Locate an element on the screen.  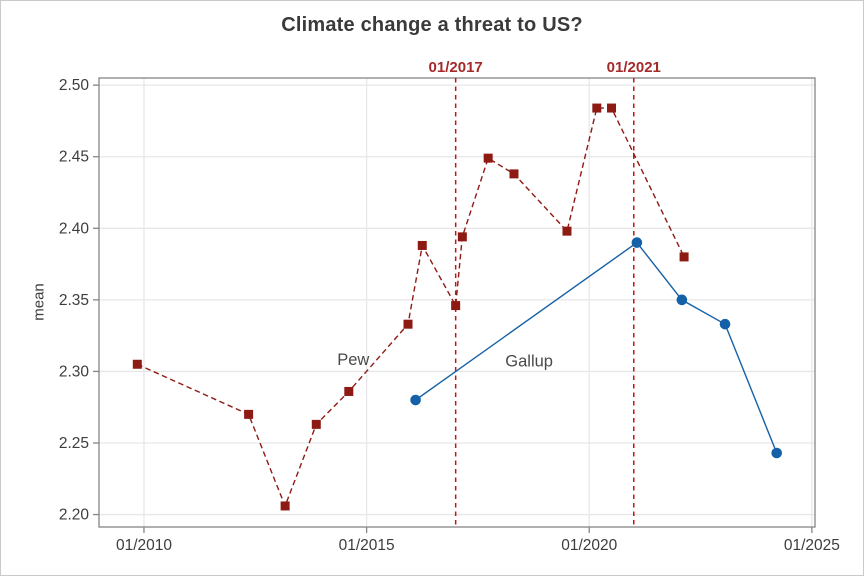
annotation-pew: Pew is located at coordinates (353, 360).